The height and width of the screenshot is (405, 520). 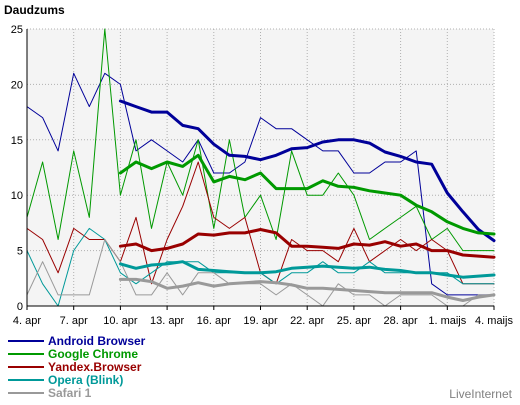 What do you see at coordinates (167, 321) in the screenshot?
I see `x-tick-label: 13. apr` at bounding box center [167, 321].